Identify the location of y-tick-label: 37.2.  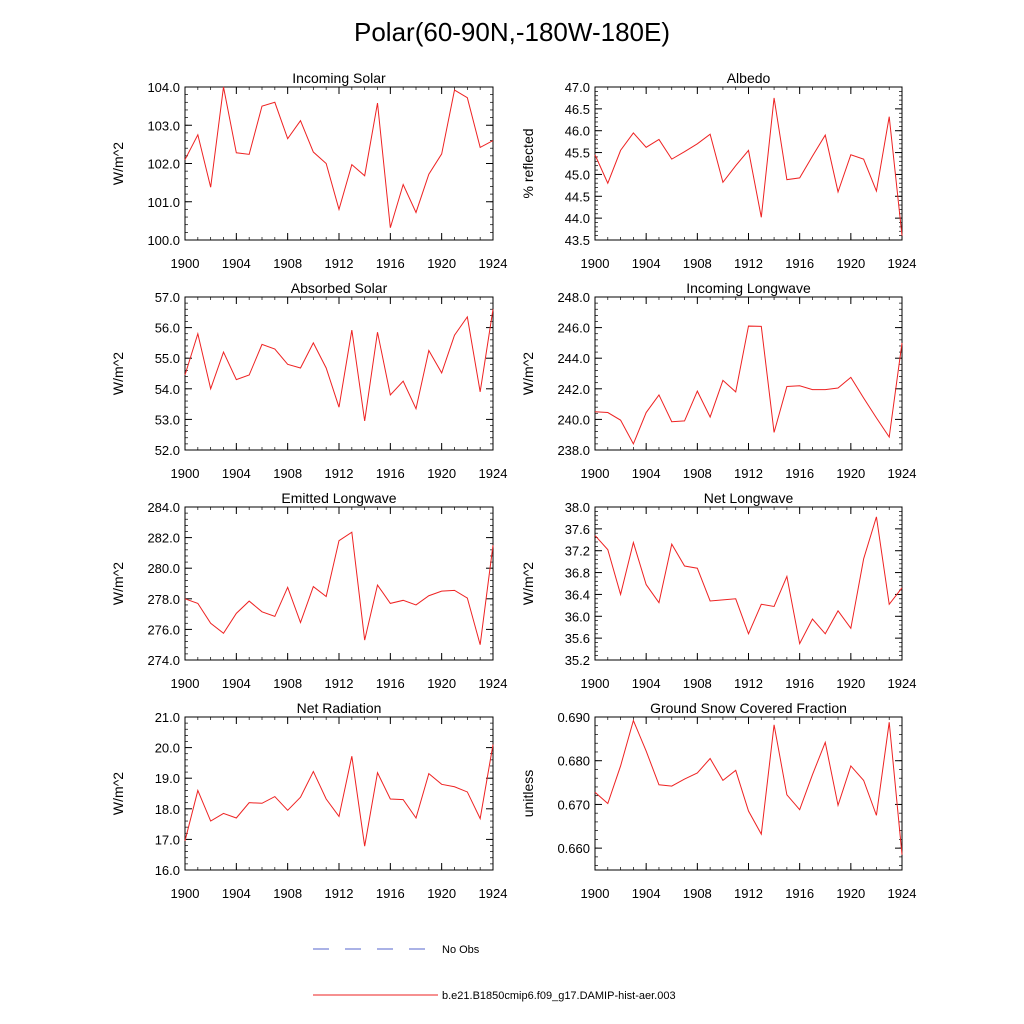
(577, 551).